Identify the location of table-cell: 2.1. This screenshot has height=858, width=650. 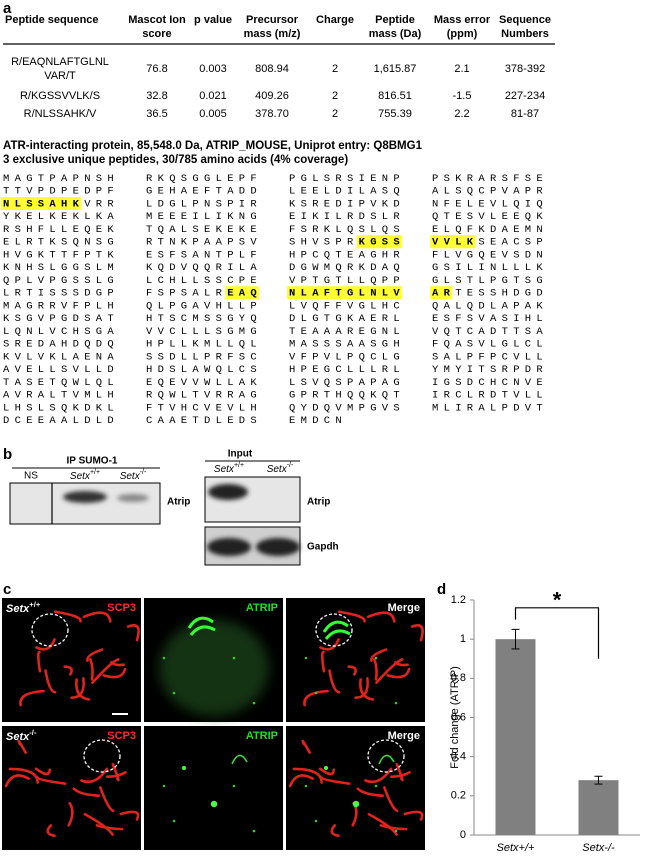
(461, 69).